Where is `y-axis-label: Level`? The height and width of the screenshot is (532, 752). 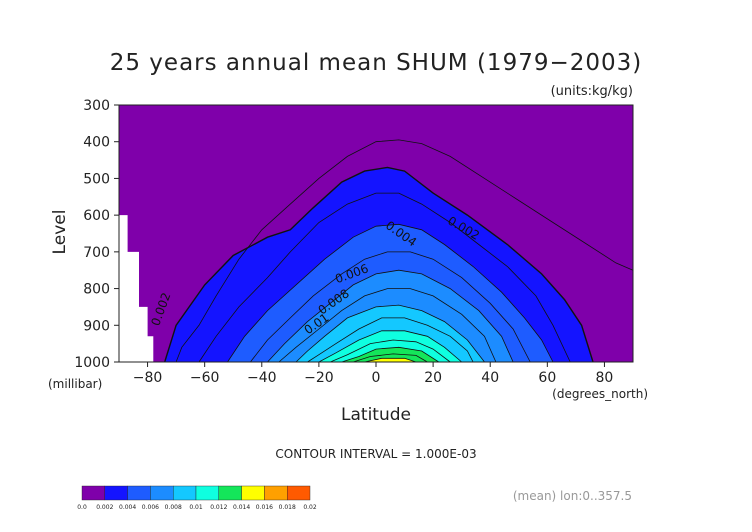 y-axis-label: Level is located at coordinates (60, 232).